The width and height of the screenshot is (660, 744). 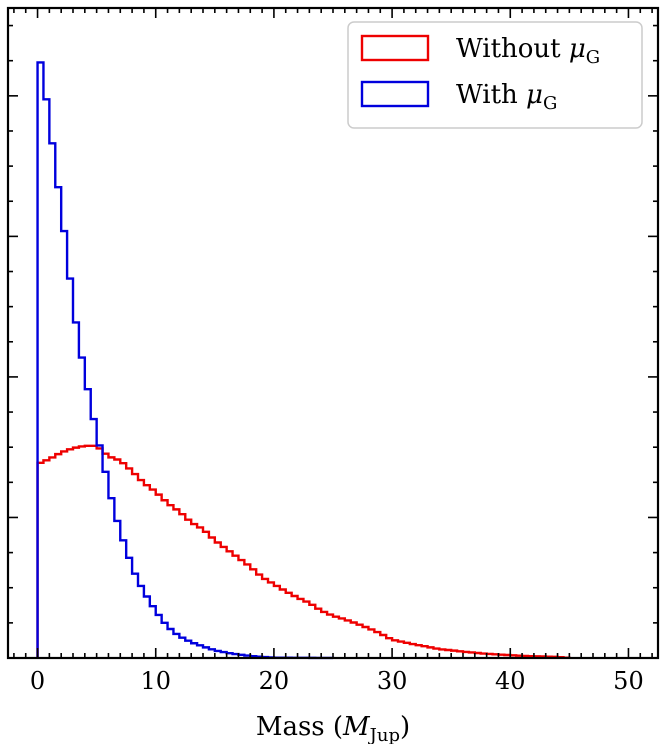 What do you see at coordinates (510, 681) in the screenshot?
I see `x-tick-label: 40` at bounding box center [510, 681].